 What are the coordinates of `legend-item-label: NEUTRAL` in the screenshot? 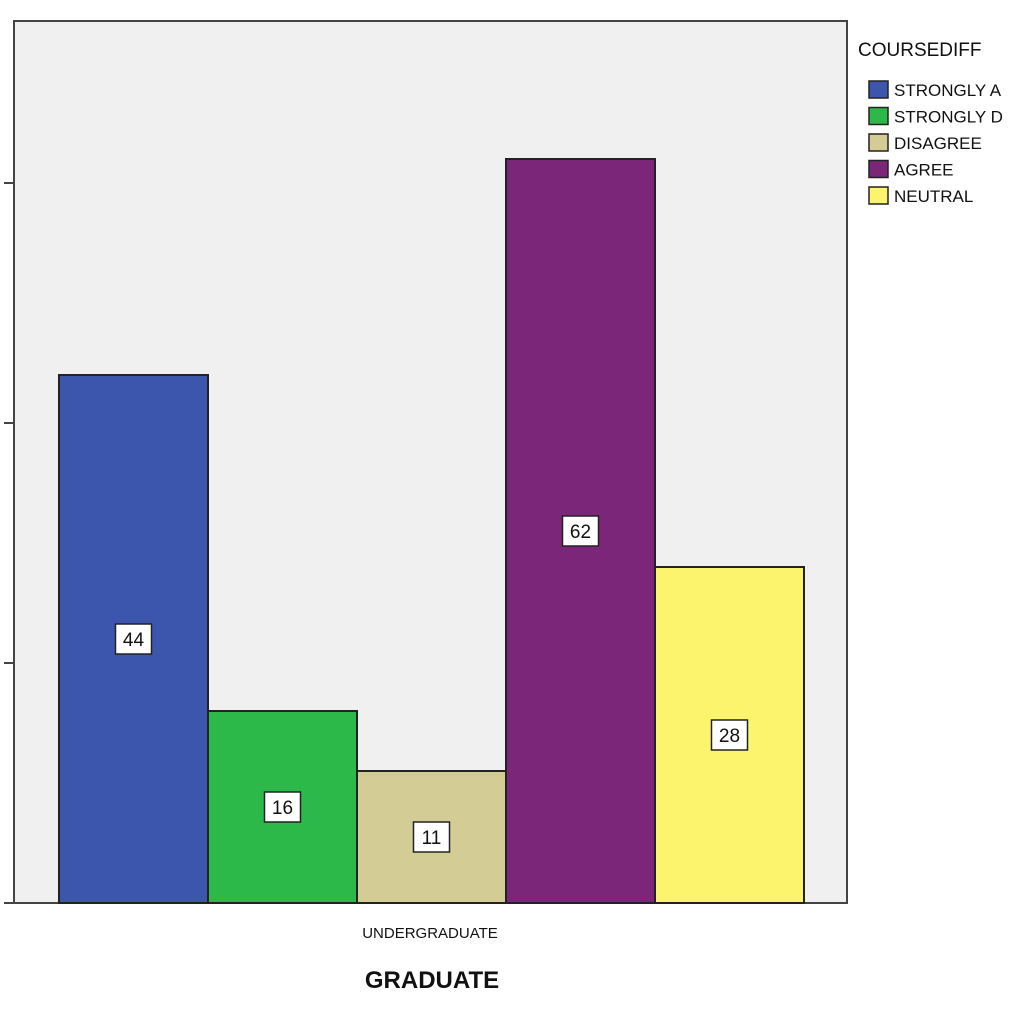 It's located at (933, 196).